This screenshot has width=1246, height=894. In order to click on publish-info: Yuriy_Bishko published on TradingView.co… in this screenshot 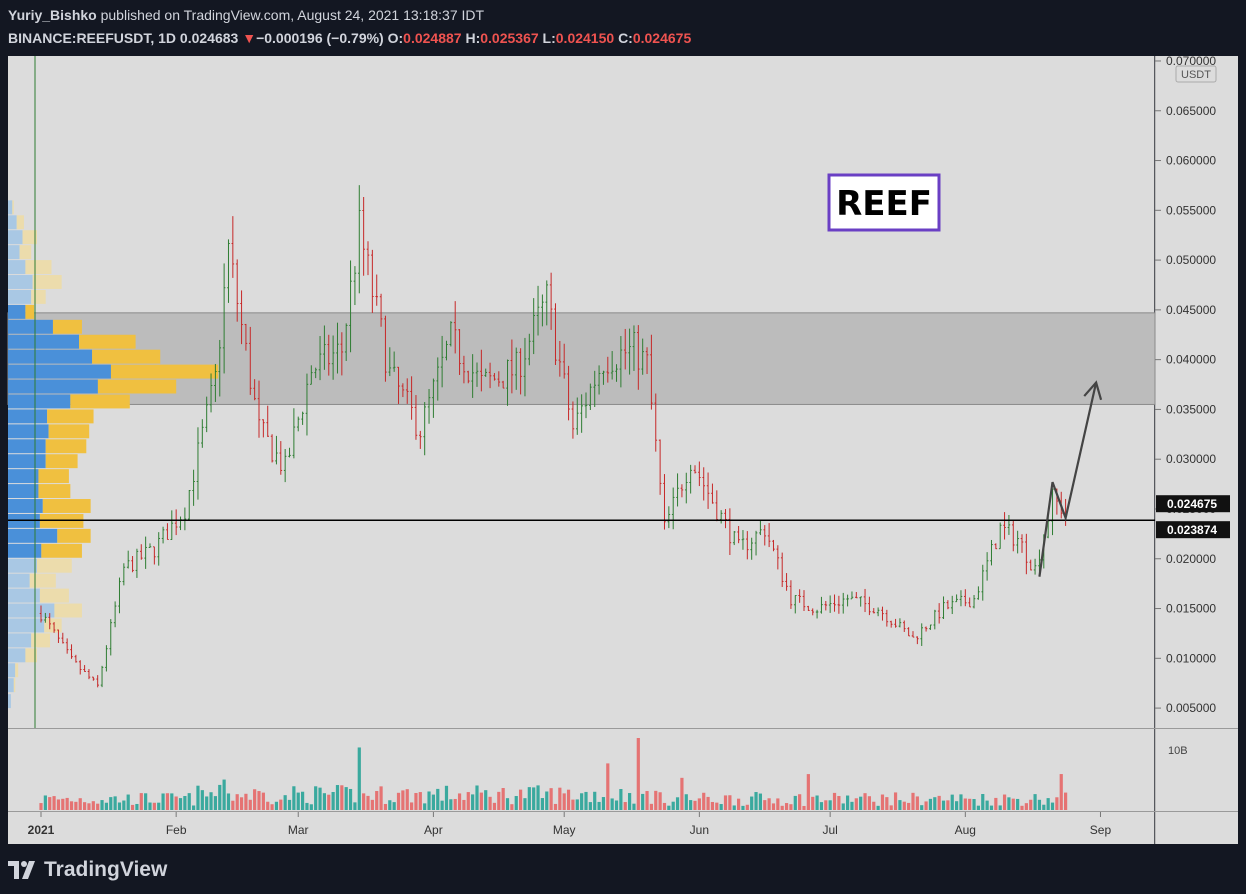, I will do `click(246, 15)`.